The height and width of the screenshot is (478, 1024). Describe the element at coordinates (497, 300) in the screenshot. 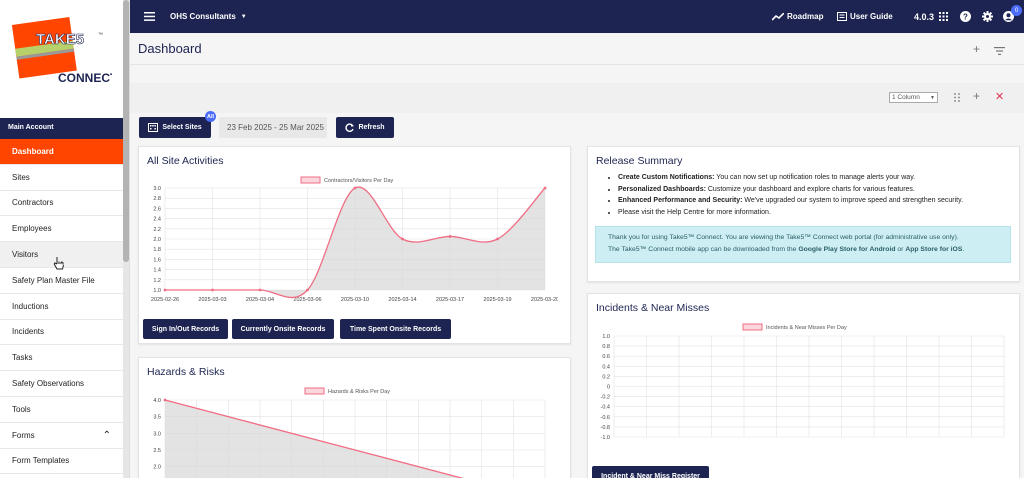

I see `x-tick-label: 2025-03-19` at that location.